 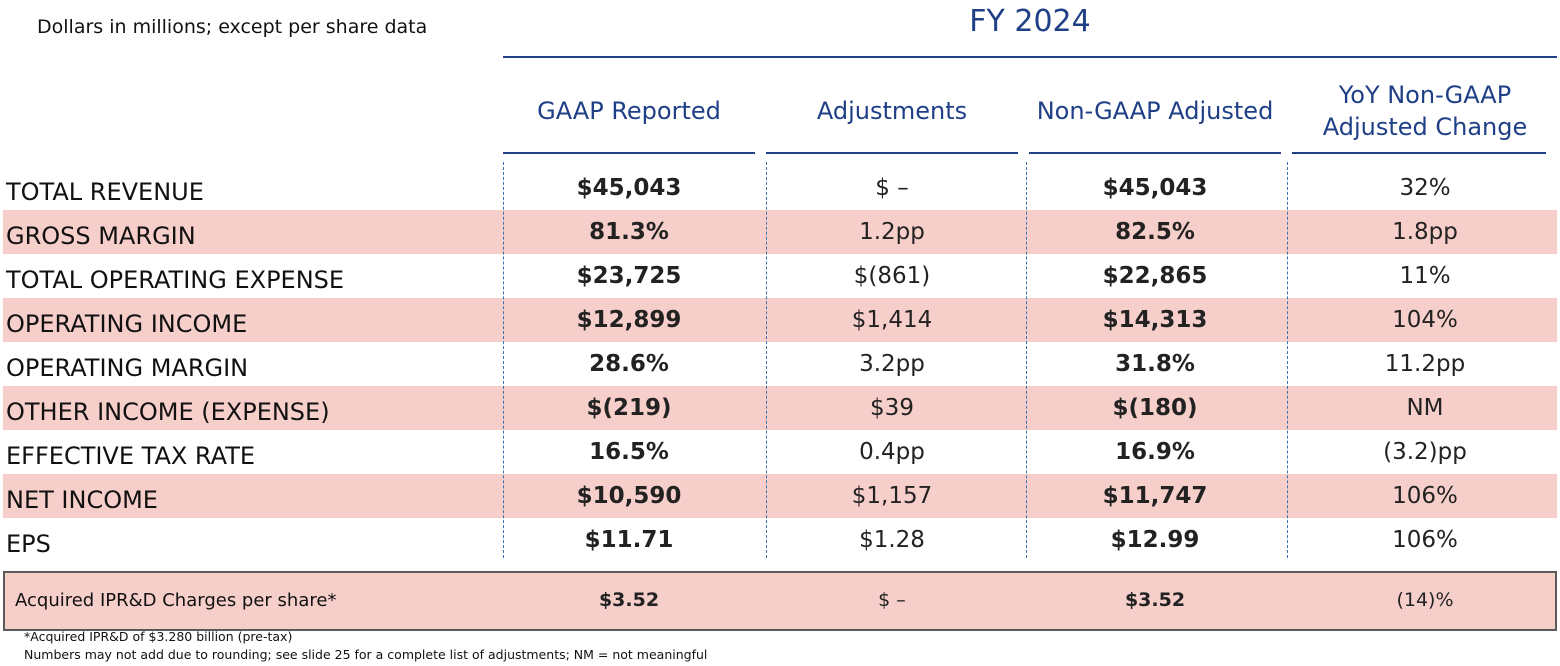 I want to click on row-label: TOTAL OPERATING EXPENSE, so click(x=175, y=280).